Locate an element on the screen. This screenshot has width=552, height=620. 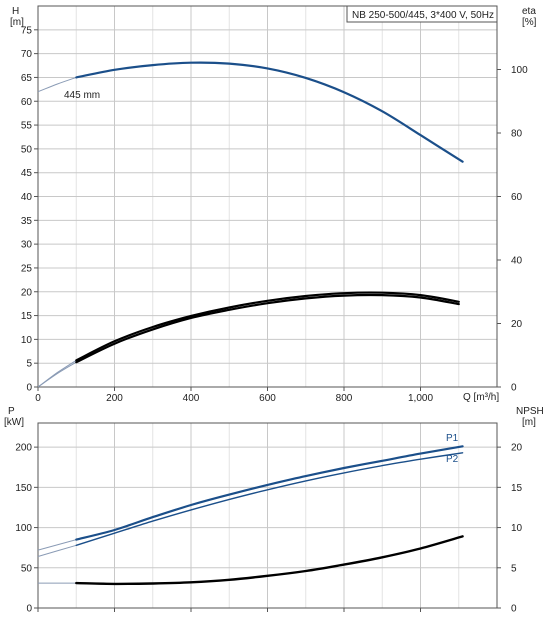
head-tick-label: 0 is located at coordinates (29, 388).